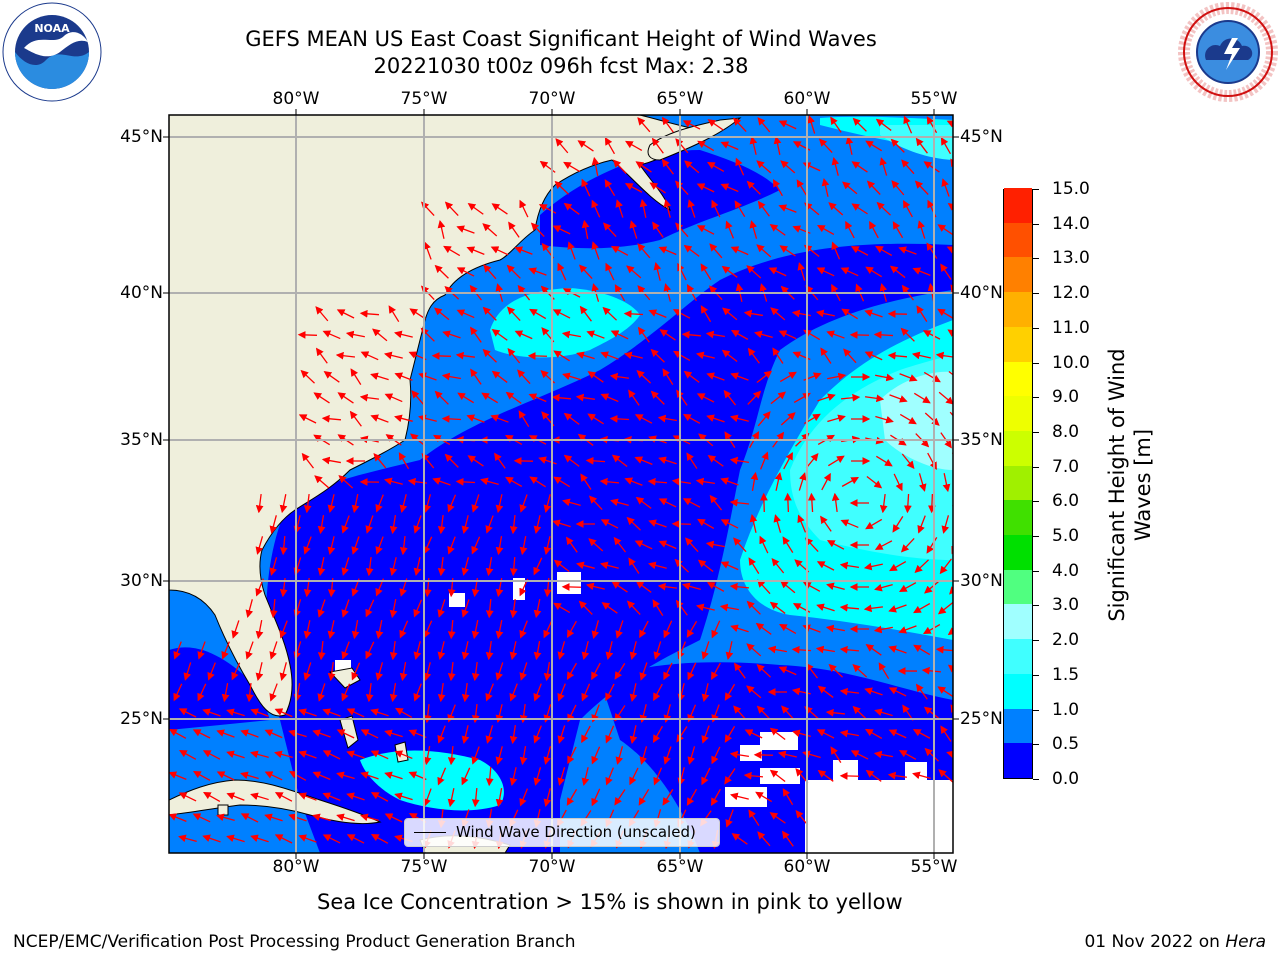 The image size is (1280, 960). I want to click on colorbar-tick-label: 9.0, so click(1066, 397).